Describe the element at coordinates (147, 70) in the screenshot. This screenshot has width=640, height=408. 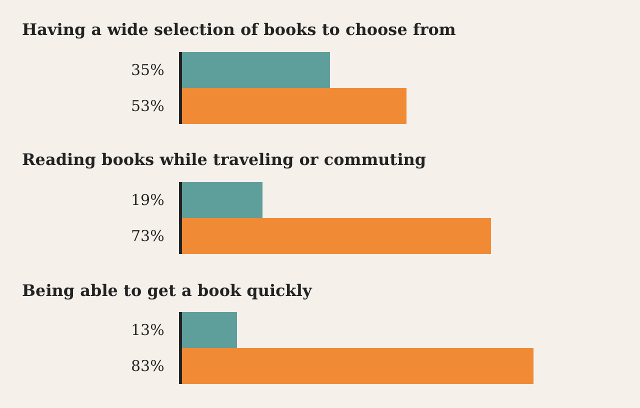
I see `data-label: 35%` at that location.